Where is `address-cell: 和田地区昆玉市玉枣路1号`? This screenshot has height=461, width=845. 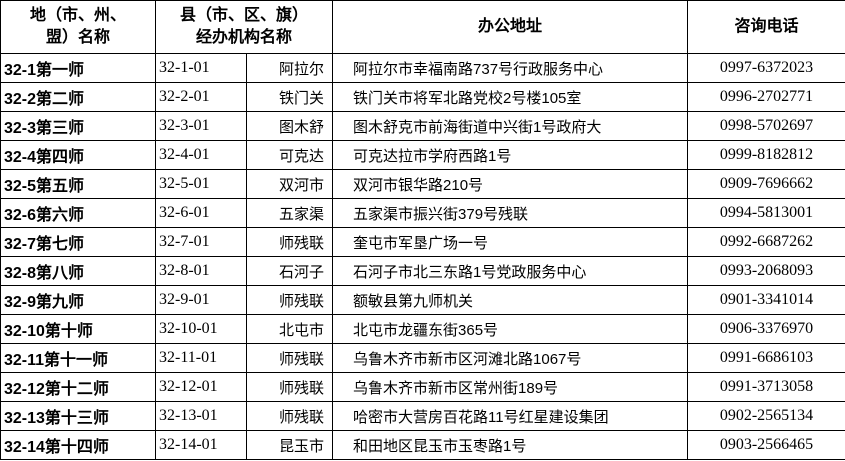
address-cell: 和田地区昆玉市玉枣路1号 is located at coordinates (510, 445).